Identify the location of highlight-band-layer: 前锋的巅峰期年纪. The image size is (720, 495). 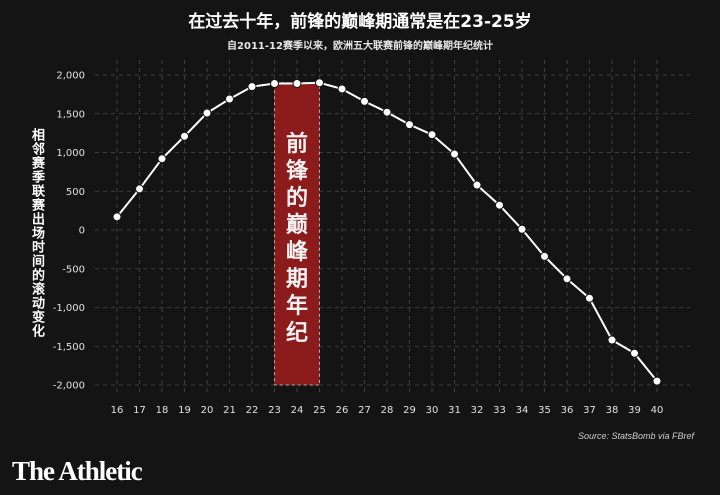
(297, 234).